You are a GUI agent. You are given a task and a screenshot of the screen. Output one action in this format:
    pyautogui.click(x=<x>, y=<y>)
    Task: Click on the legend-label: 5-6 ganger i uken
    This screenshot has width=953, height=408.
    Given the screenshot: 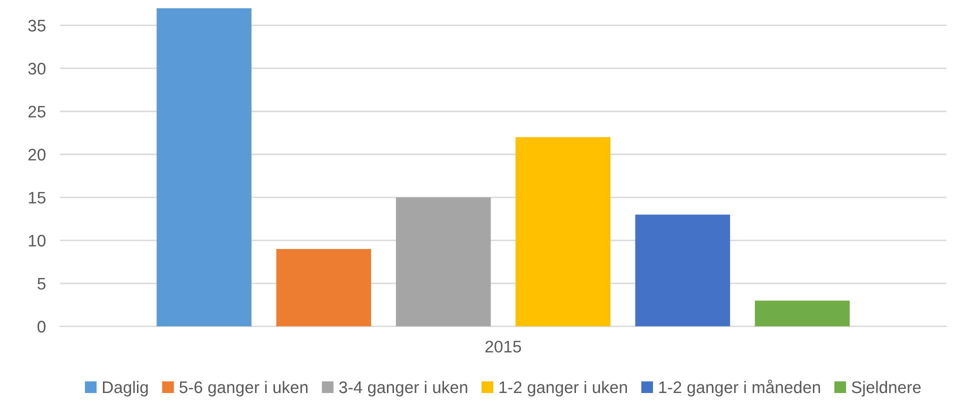 What is the action you would take?
    pyautogui.click(x=244, y=388)
    